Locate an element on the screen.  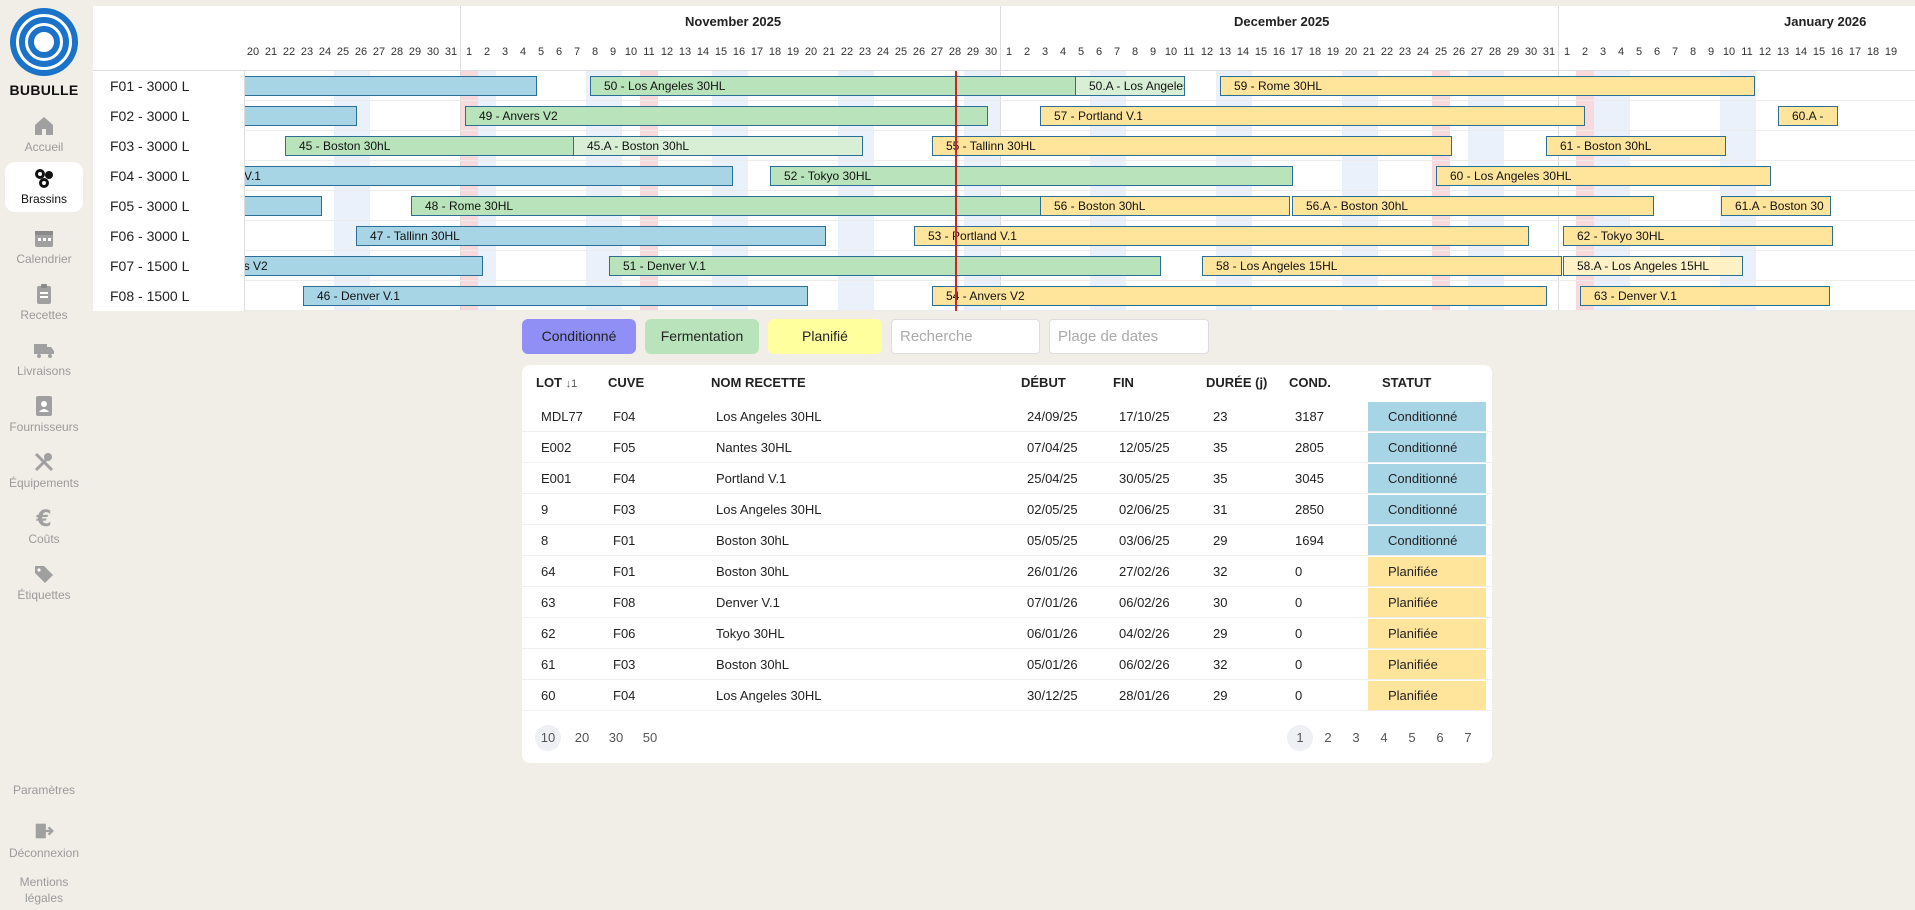
tank-row: F04 - 3000 L is located at coordinates (1004, 176).